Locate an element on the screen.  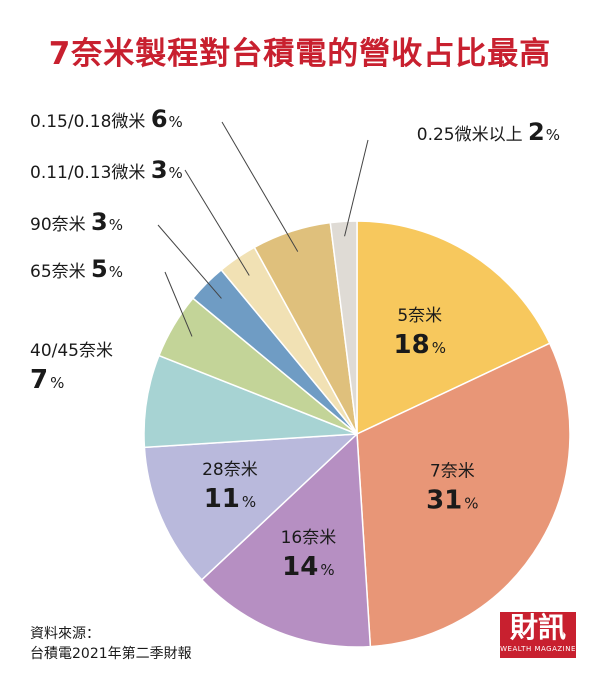
slice-value-0: 18% is located at coordinates (420, 345).